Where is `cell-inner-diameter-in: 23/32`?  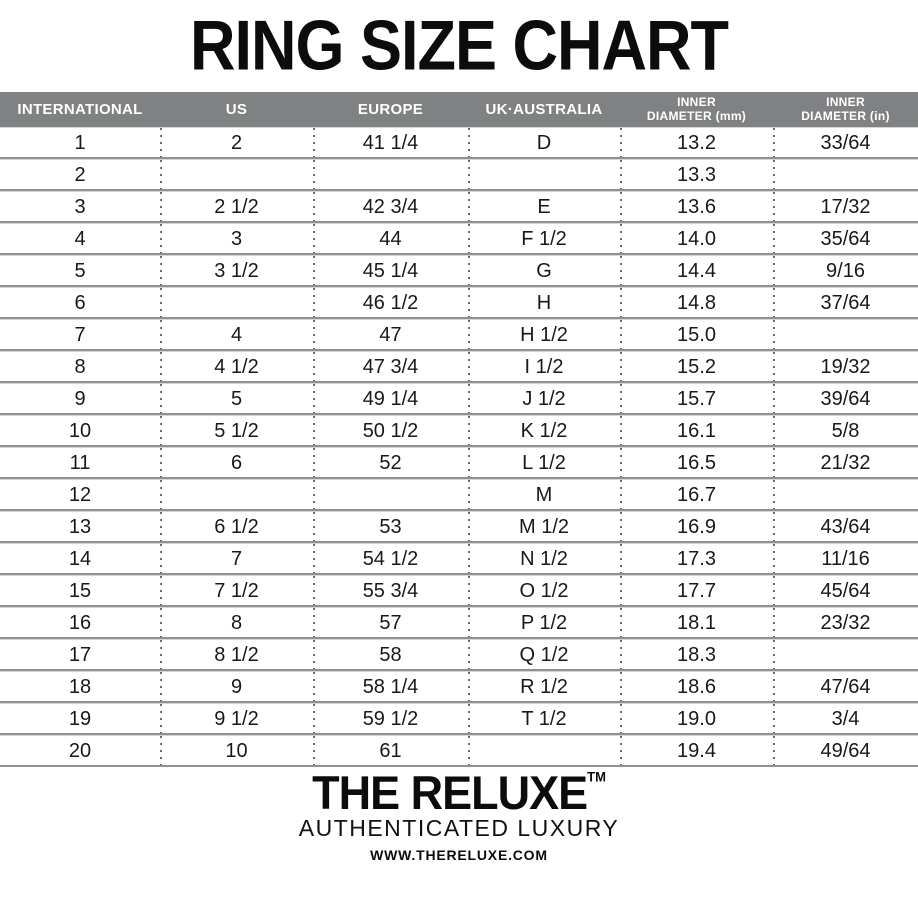
cell-inner-diameter-in: 23/32 is located at coordinates (845, 623).